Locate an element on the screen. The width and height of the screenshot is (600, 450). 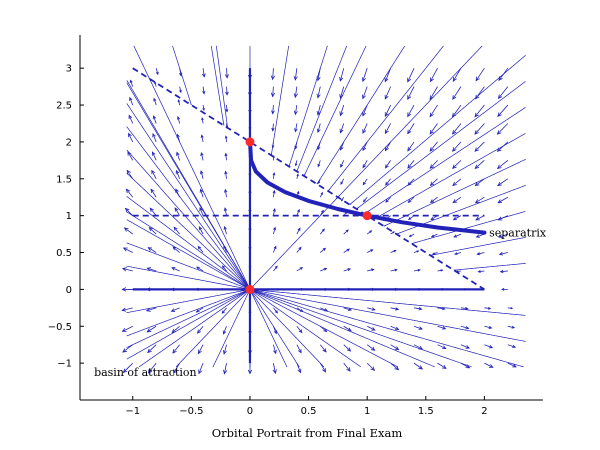
x-tick-label: 0.5 is located at coordinates (309, 411).